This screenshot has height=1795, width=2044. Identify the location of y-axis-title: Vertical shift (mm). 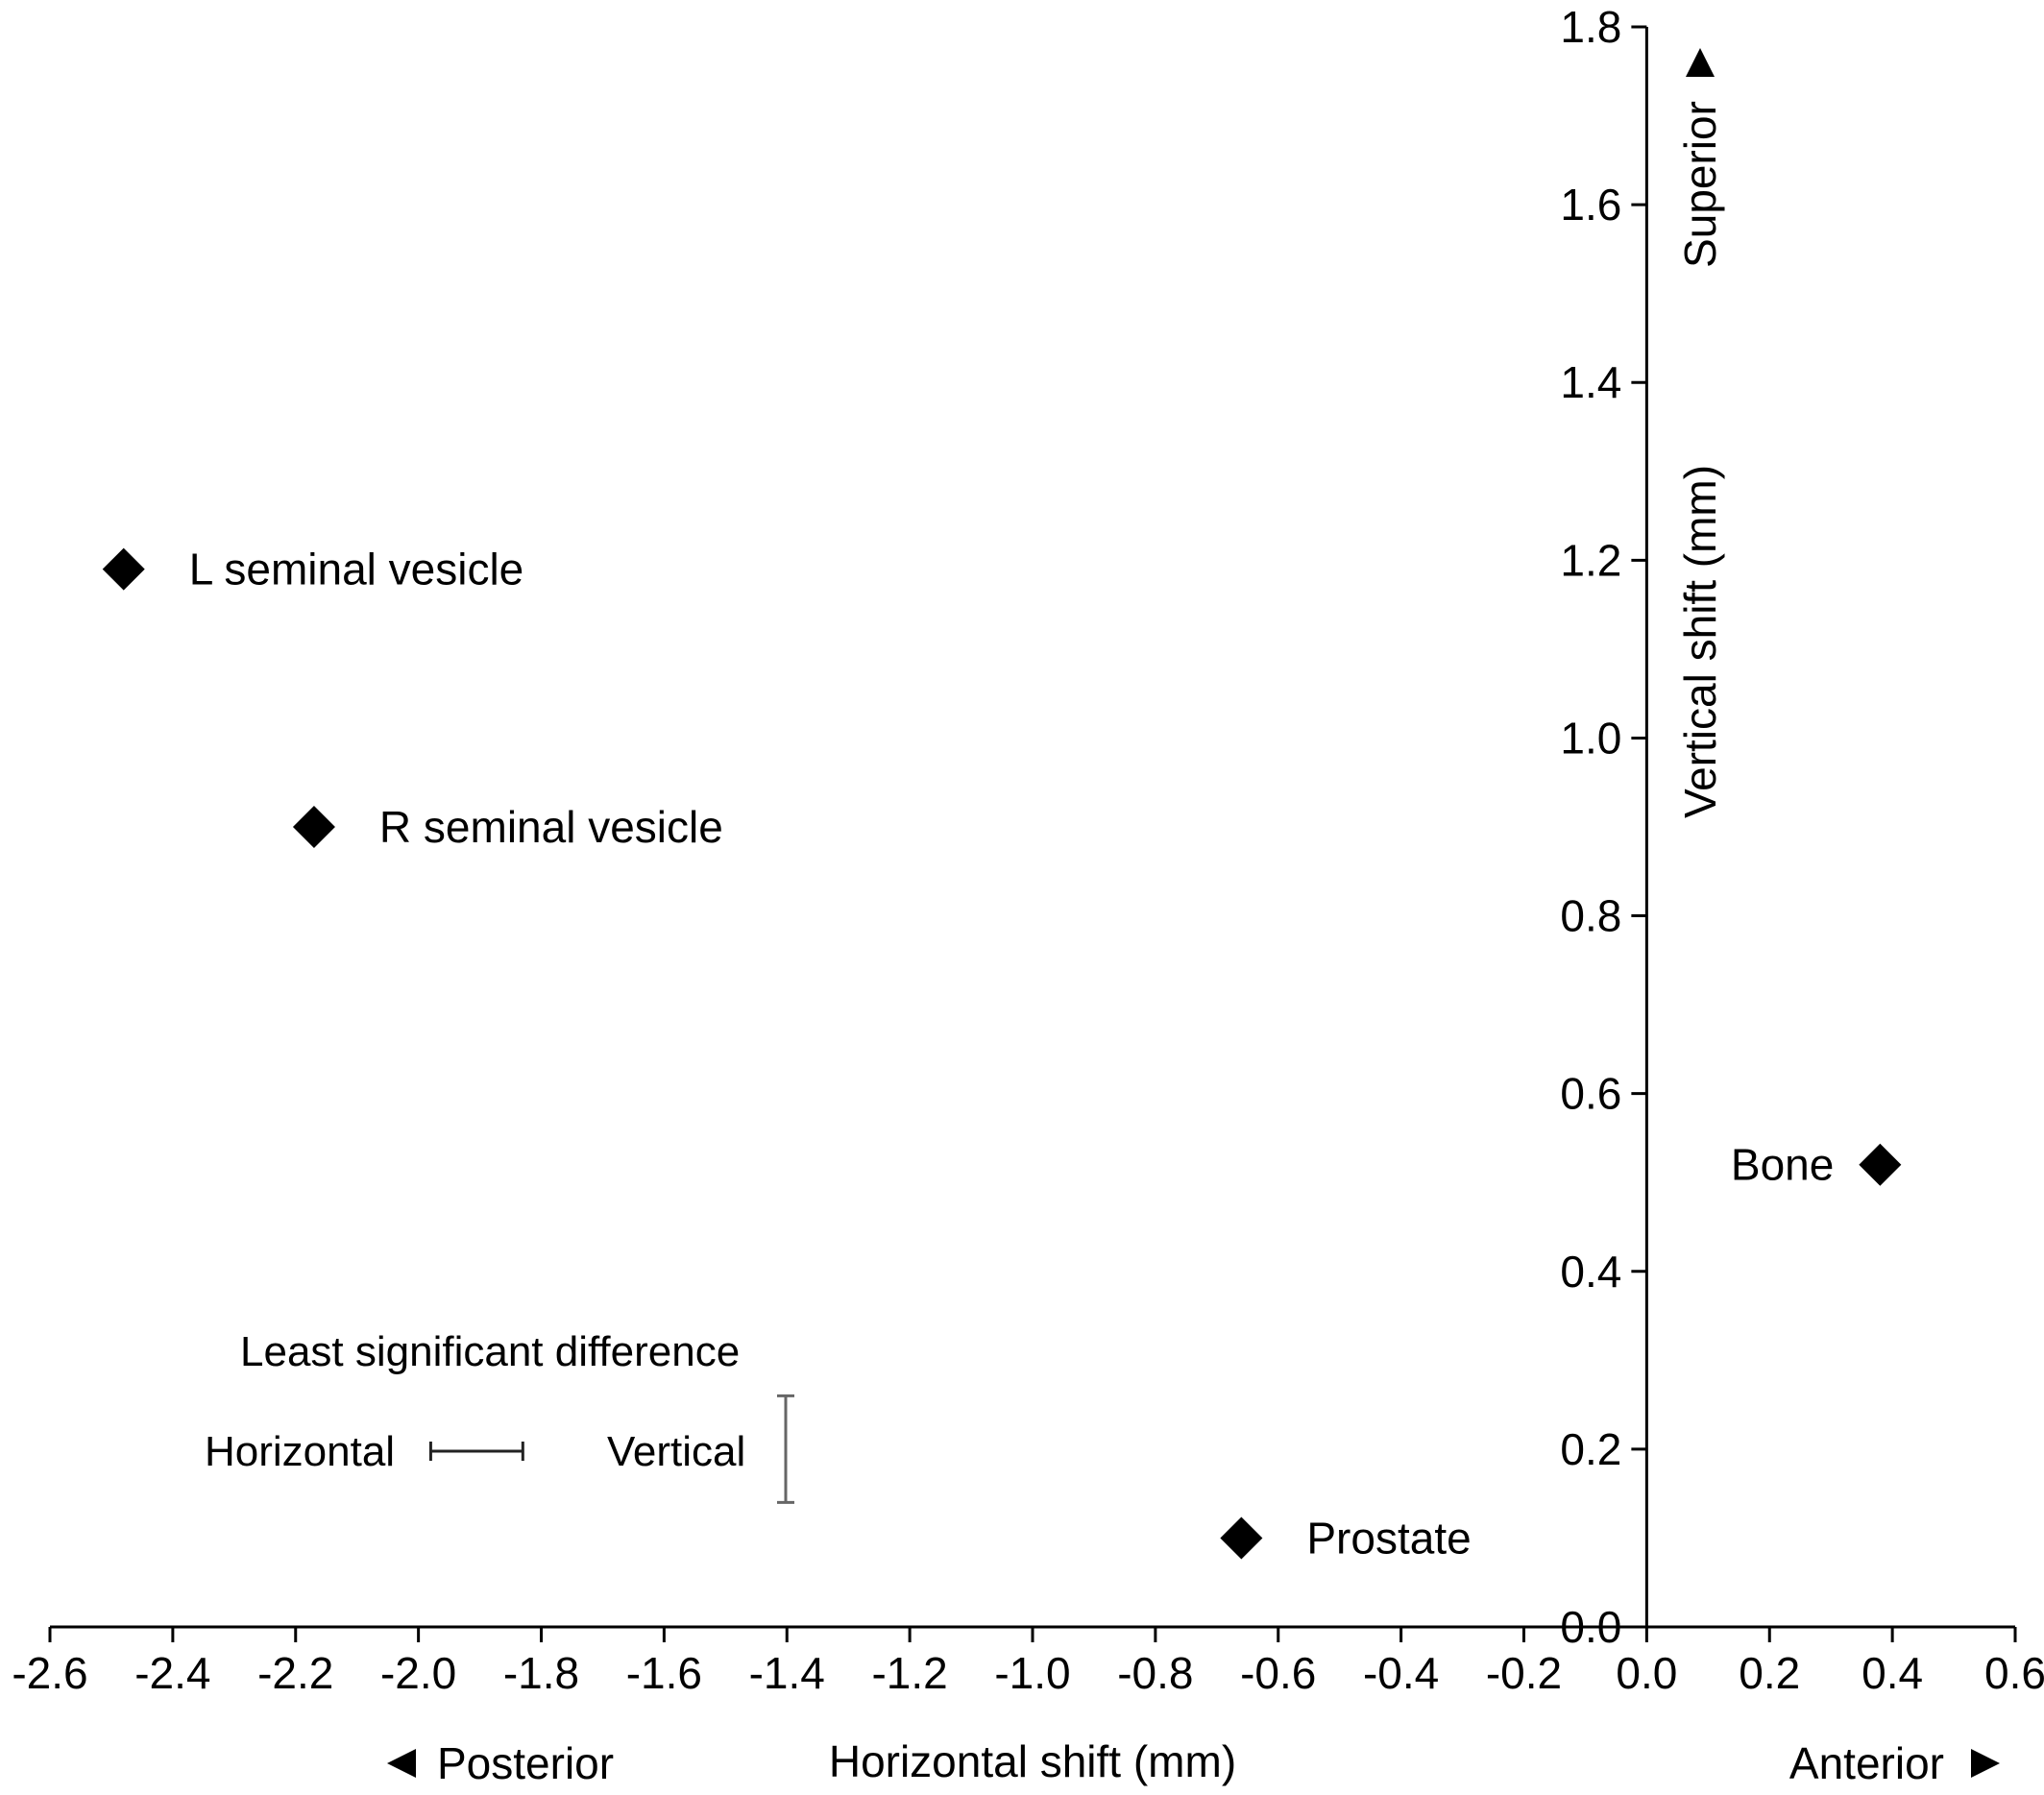
(1700, 641).